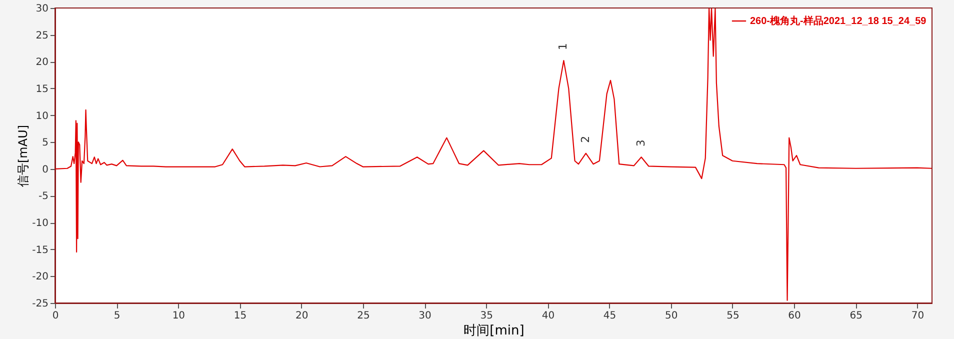 The width and height of the screenshot is (954, 339). I want to click on annotation: 1, so click(563, 46).